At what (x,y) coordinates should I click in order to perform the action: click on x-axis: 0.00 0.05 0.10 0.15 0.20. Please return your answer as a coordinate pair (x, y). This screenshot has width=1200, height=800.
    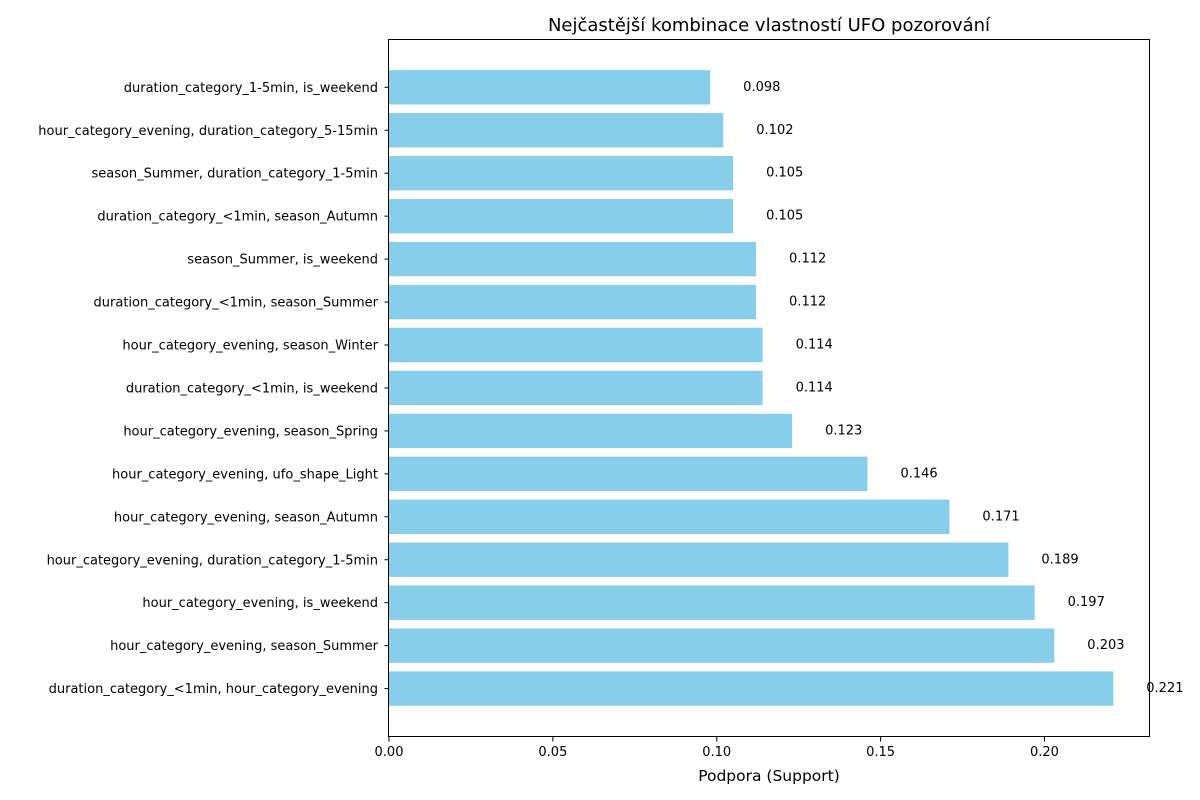
    Looking at the image, I should click on (717, 748).